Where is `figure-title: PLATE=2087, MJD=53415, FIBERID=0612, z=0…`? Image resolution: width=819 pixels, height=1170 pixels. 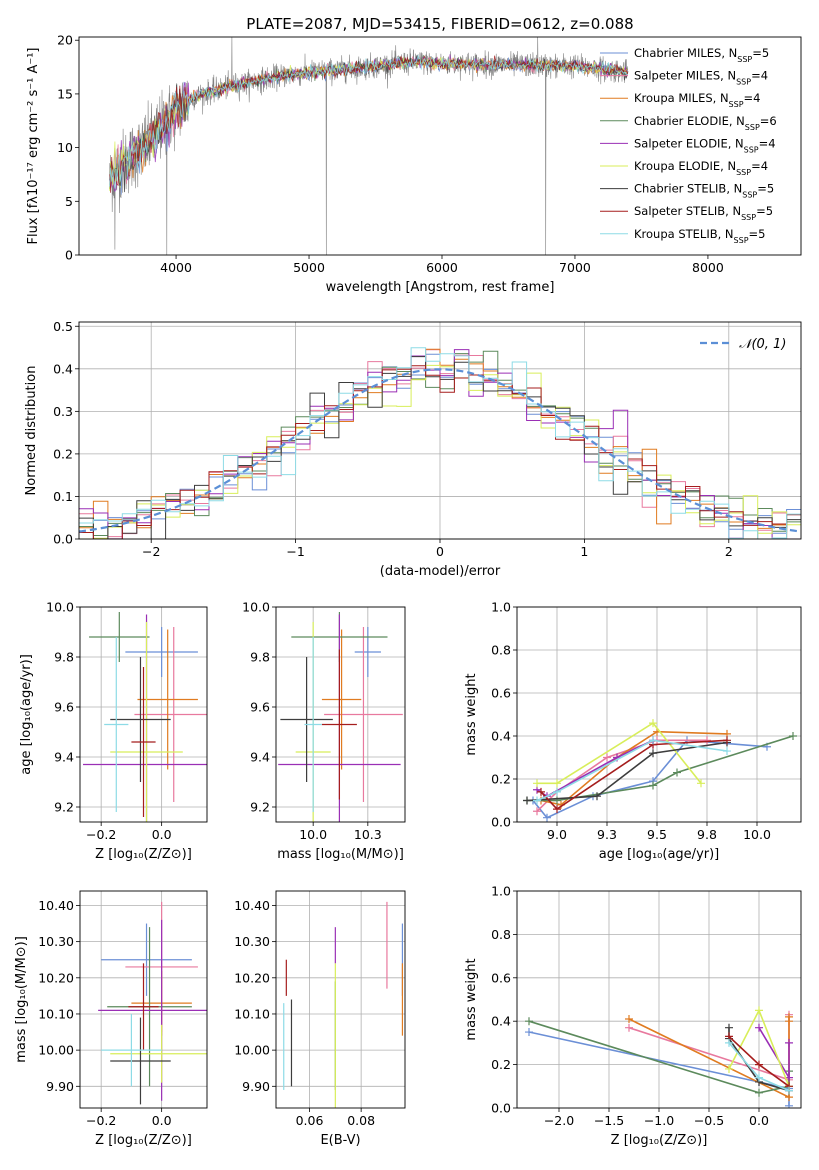
figure-title: PLATE=2087, MJD=53415, FIBERID=0612, z=0… is located at coordinates (439, 24).